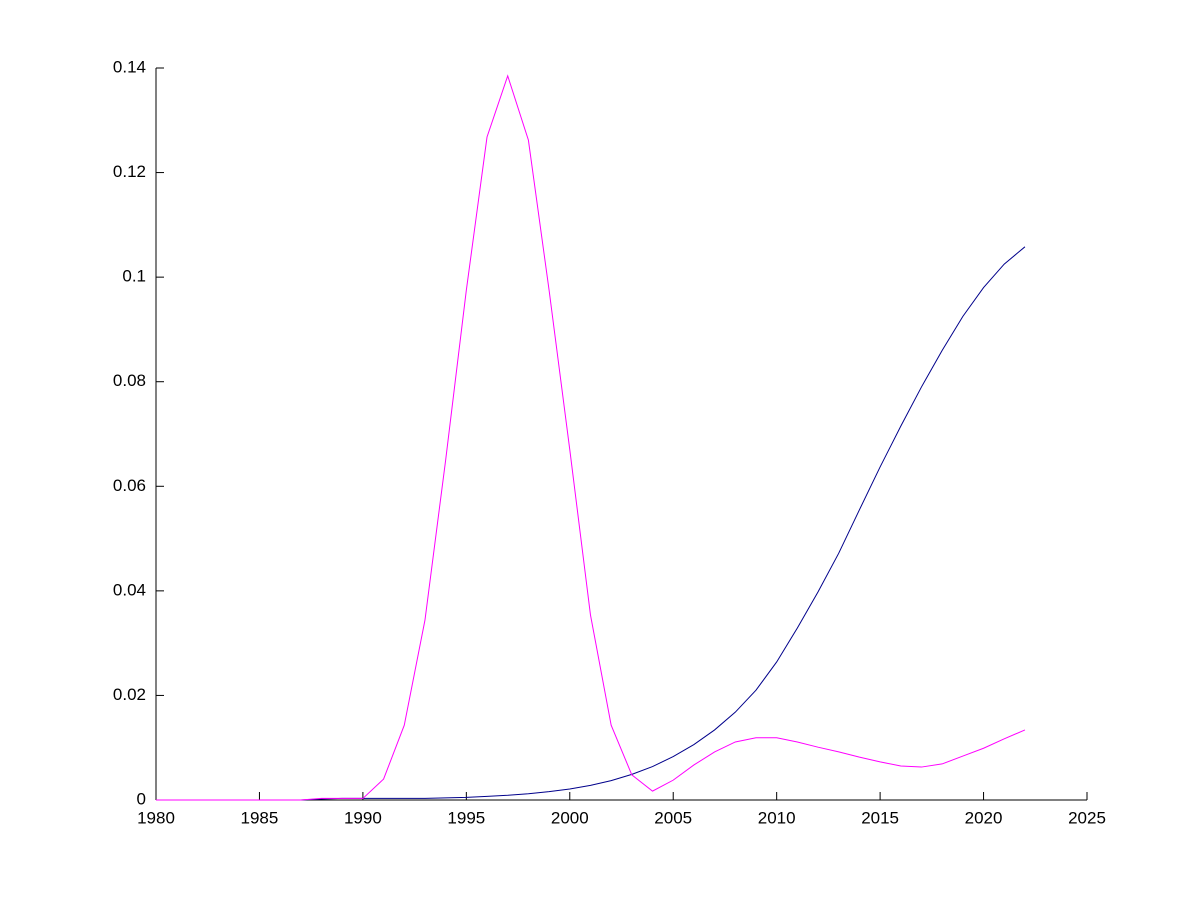 The width and height of the screenshot is (1200, 905). What do you see at coordinates (570, 817) in the screenshot?
I see `x-tick-label: 2000` at bounding box center [570, 817].